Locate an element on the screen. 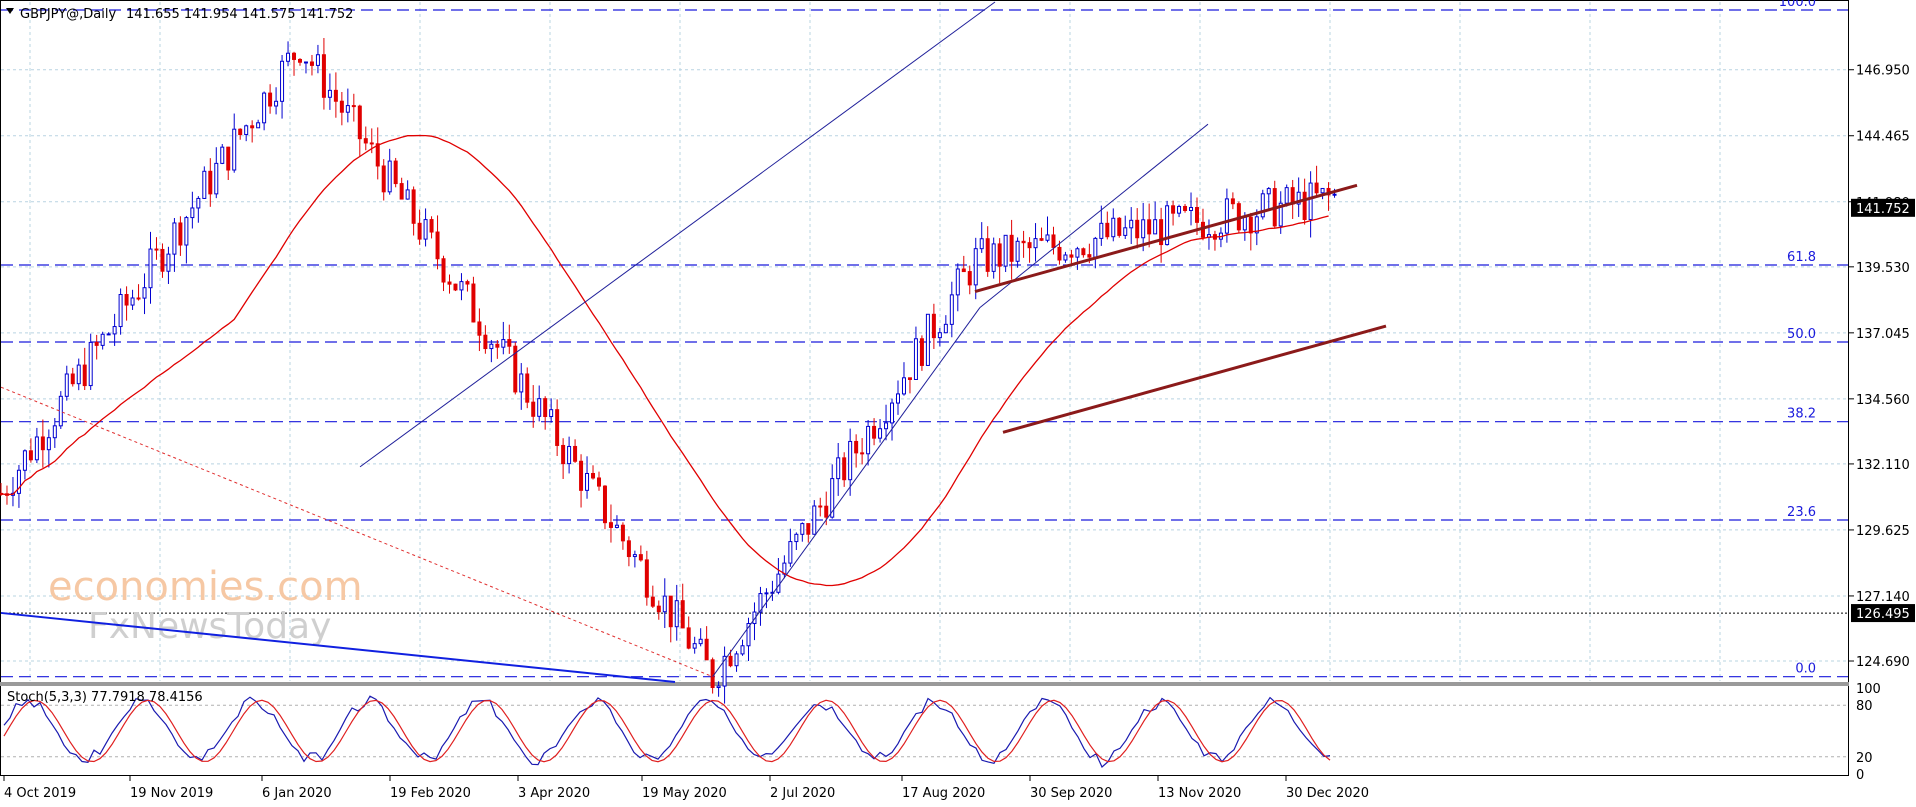 This screenshot has width=1916, height=807. price-tick-label: 144.465 is located at coordinates (1883, 137).